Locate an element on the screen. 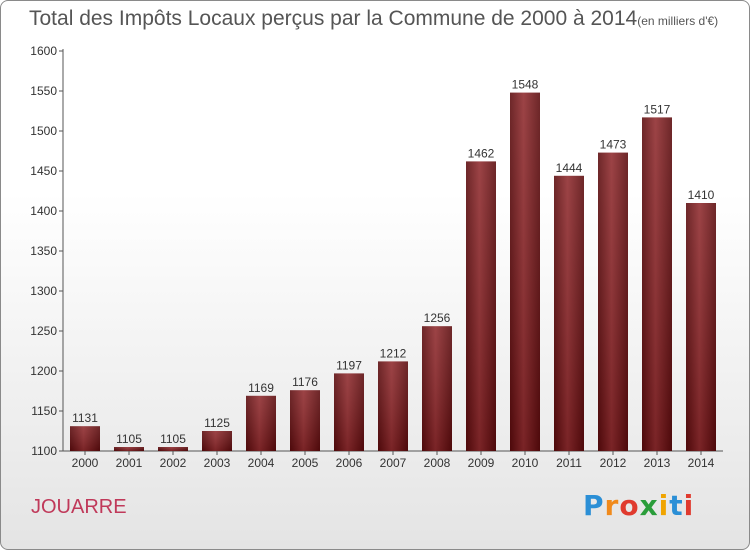  bar-value-label: 1410 is located at coordinates (701, 195).